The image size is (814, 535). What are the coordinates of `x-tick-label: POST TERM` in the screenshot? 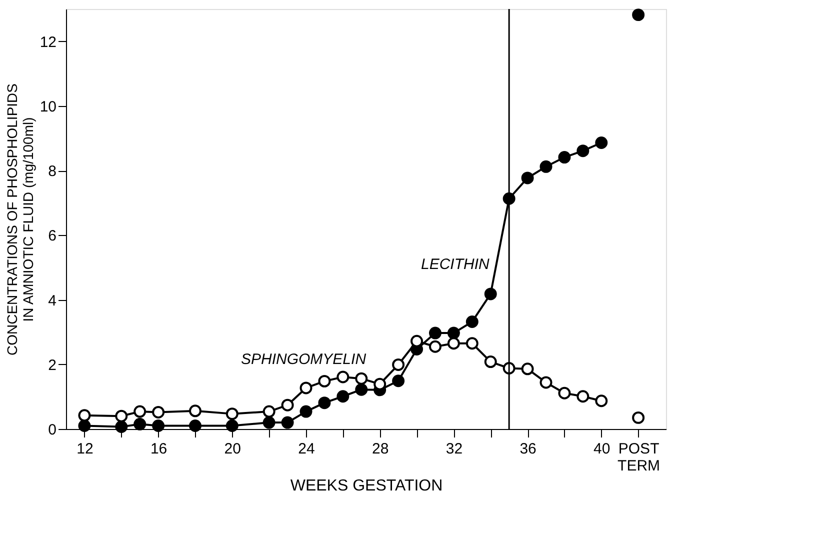 It's located at (639, 457).